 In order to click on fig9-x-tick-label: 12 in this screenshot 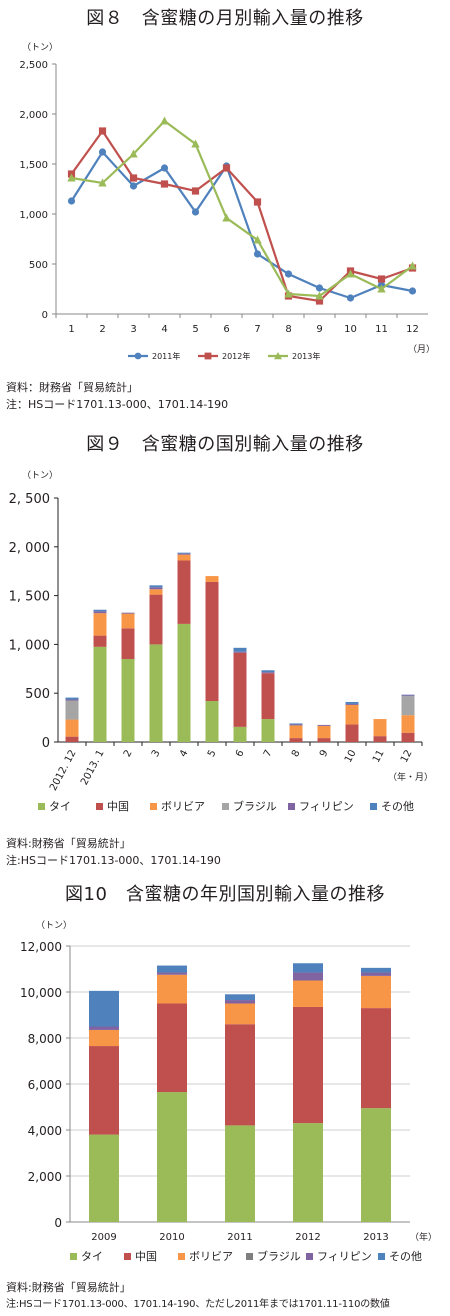, I will do `click(407, 756)`.